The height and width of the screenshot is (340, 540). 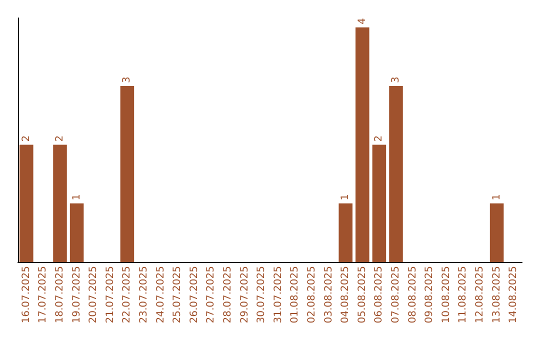 What do you see at coordinates (94, 295) in the screenshot?
I see `x-tick-label: 20.07.2025` at bounding box center [94, 295].